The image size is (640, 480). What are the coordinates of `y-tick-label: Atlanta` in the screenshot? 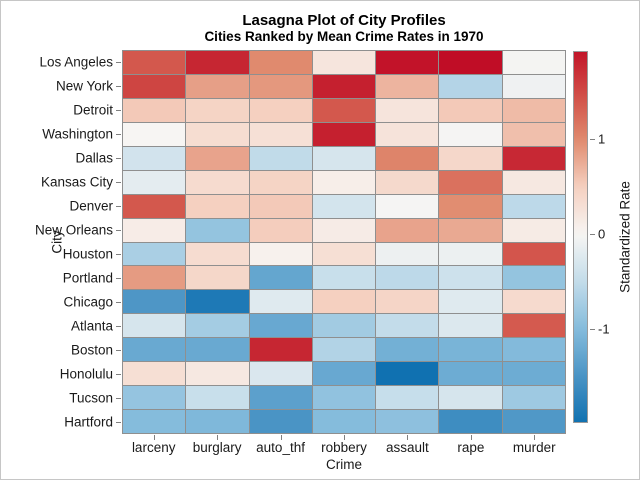 It's located at (91, 326).